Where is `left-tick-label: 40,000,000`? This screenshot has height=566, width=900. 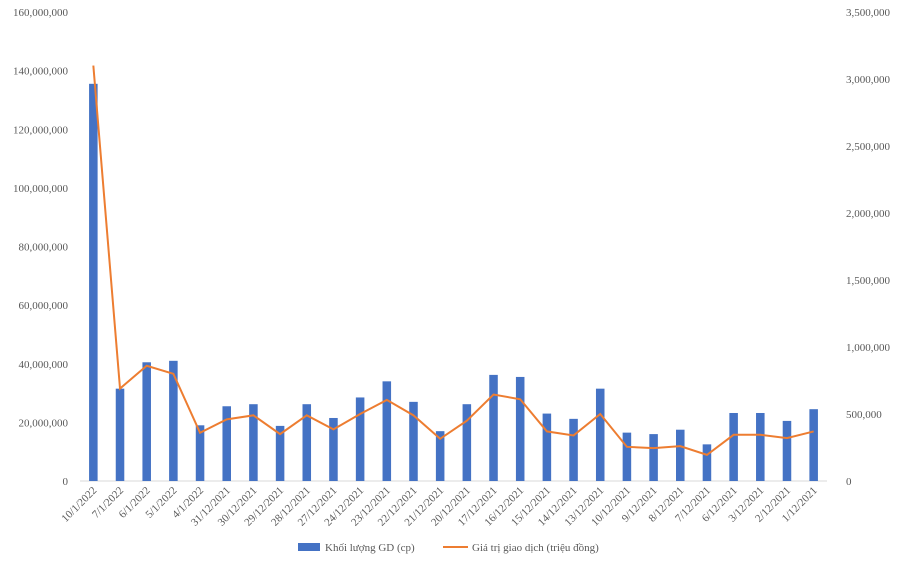
left-tick-label: 40,000,000 is located at coordinates (44, 365).